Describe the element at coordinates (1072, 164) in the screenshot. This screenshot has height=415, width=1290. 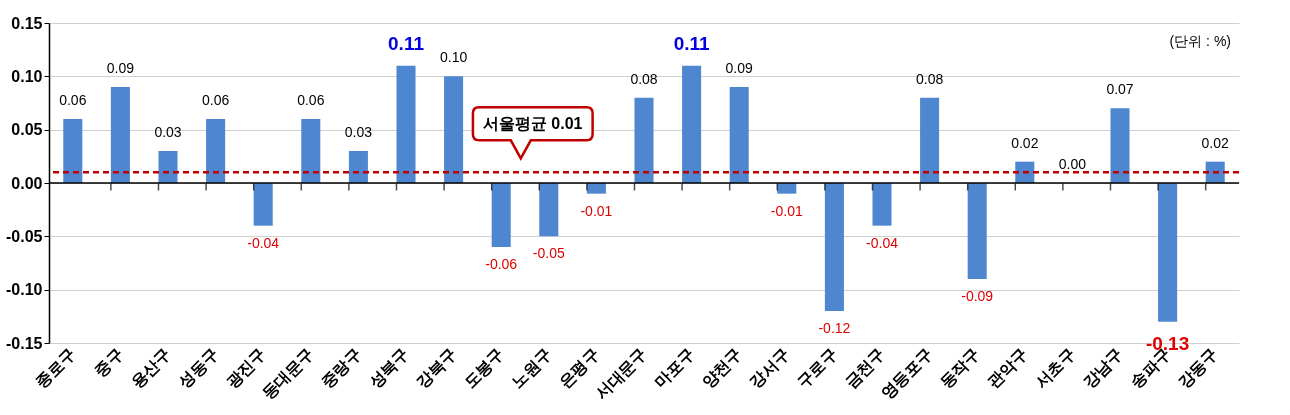
I see `data-label: 0.00` at that location.